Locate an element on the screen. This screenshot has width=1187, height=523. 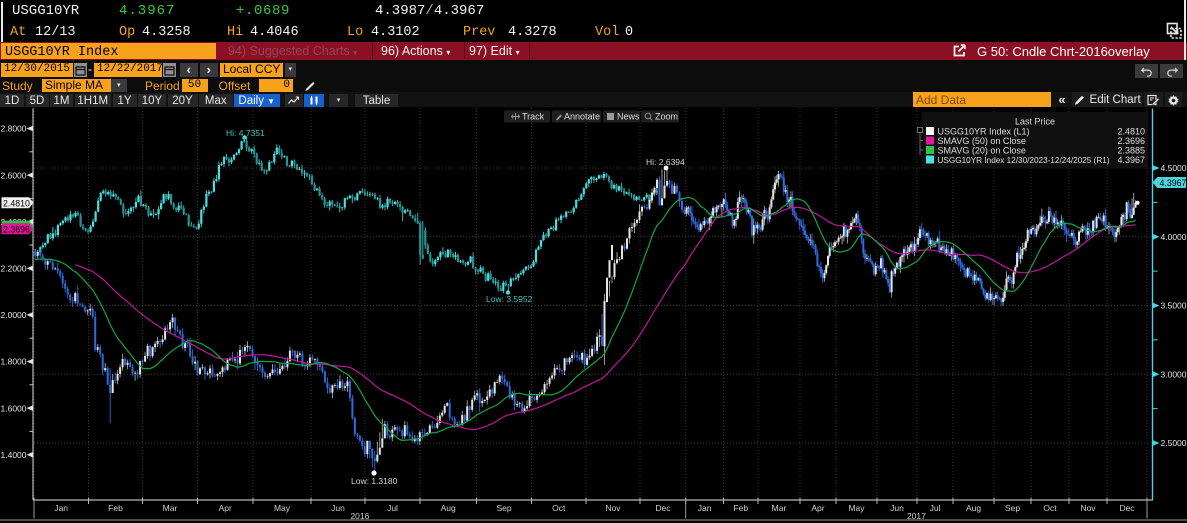
svg-text: Track is located at coordinates (533, 117).